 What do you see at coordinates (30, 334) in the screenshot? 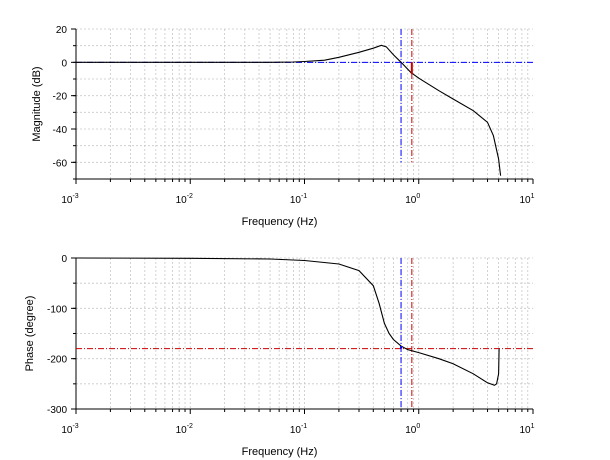
I see `phase-y-axis-label: Phase (degree)` at bounding box center [30, 334].